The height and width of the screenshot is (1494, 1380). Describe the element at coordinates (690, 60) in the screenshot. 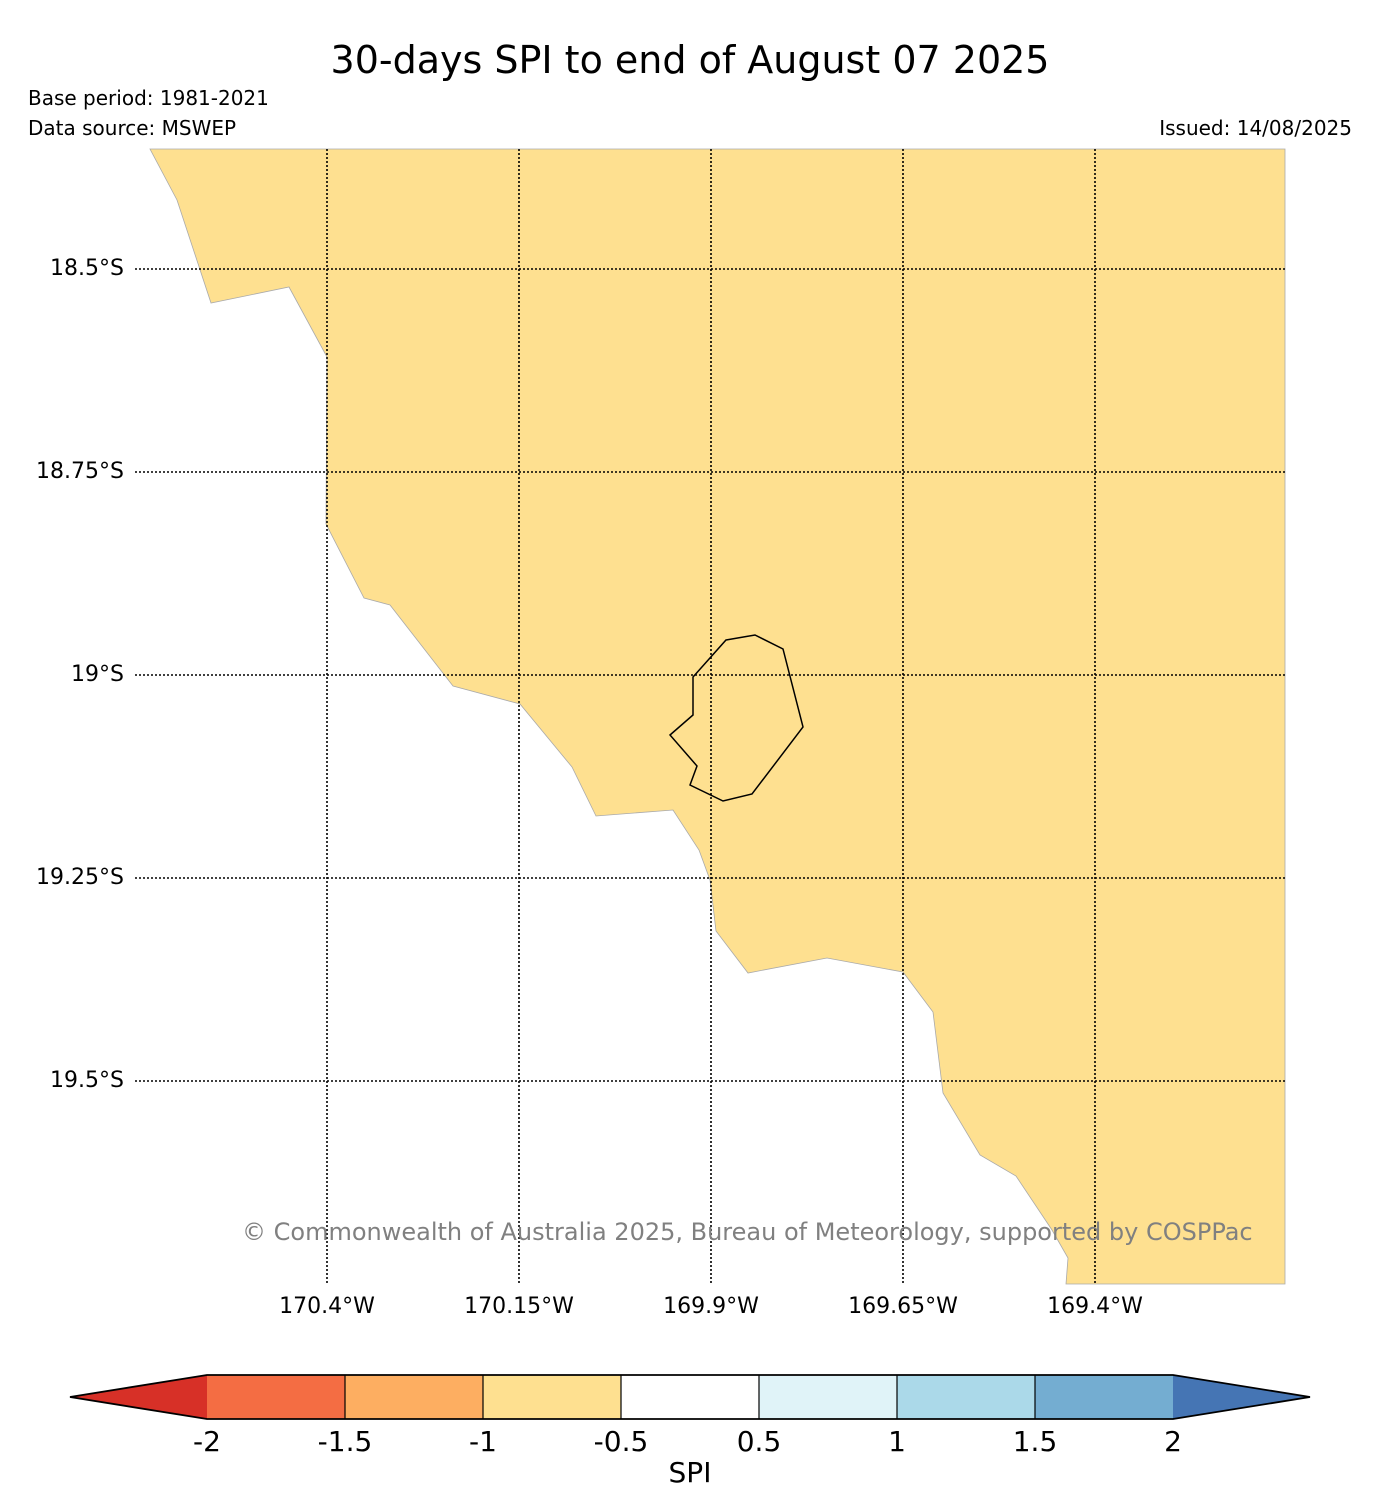

I see `map-title: 30-days SPI to end of August 07 2025` at that location.